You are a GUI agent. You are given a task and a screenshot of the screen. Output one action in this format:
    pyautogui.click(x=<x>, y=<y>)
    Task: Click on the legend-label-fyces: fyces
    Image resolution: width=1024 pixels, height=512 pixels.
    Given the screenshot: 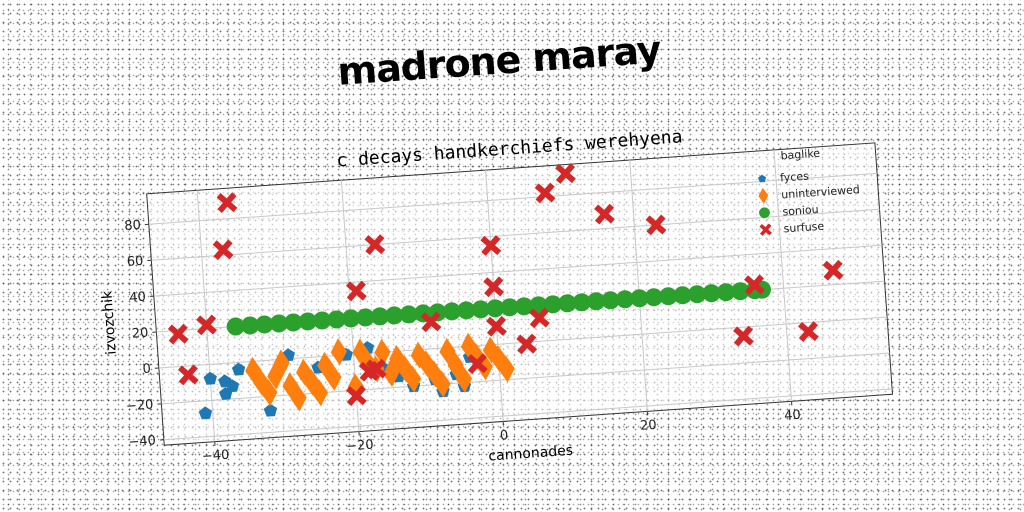 What is the action you would take?
    pyautogui.click(x=795, y=177)
    